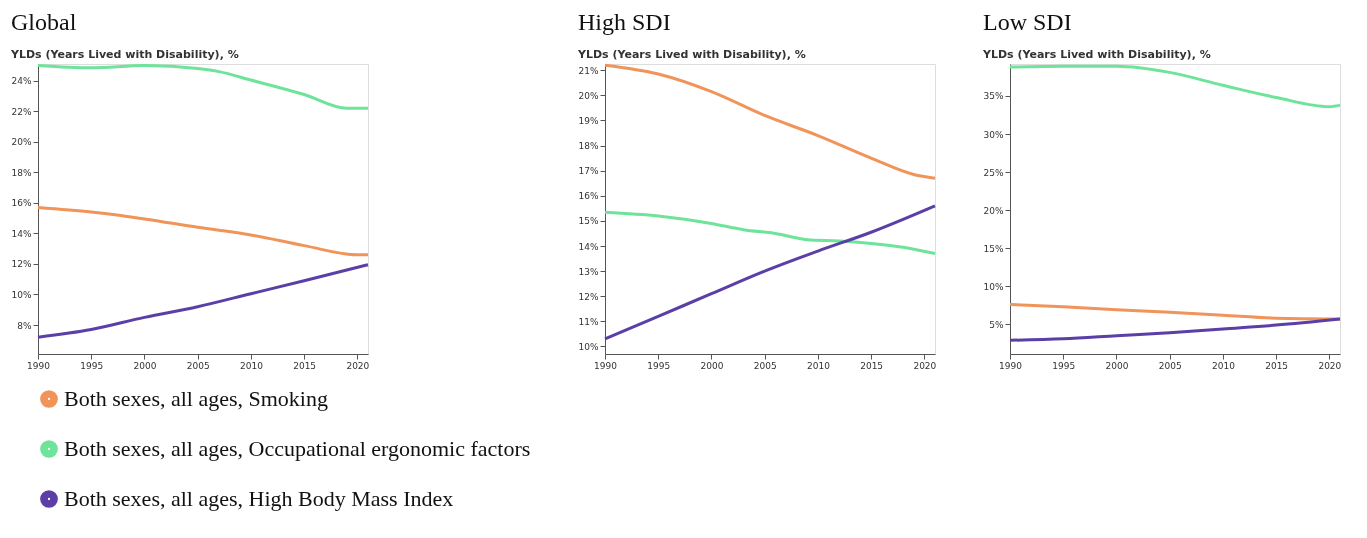  What do you see at coordinates (1027, 22) in the screenshot?
I see `chart-title: Low SDI` at bounding box center [1027, 22].